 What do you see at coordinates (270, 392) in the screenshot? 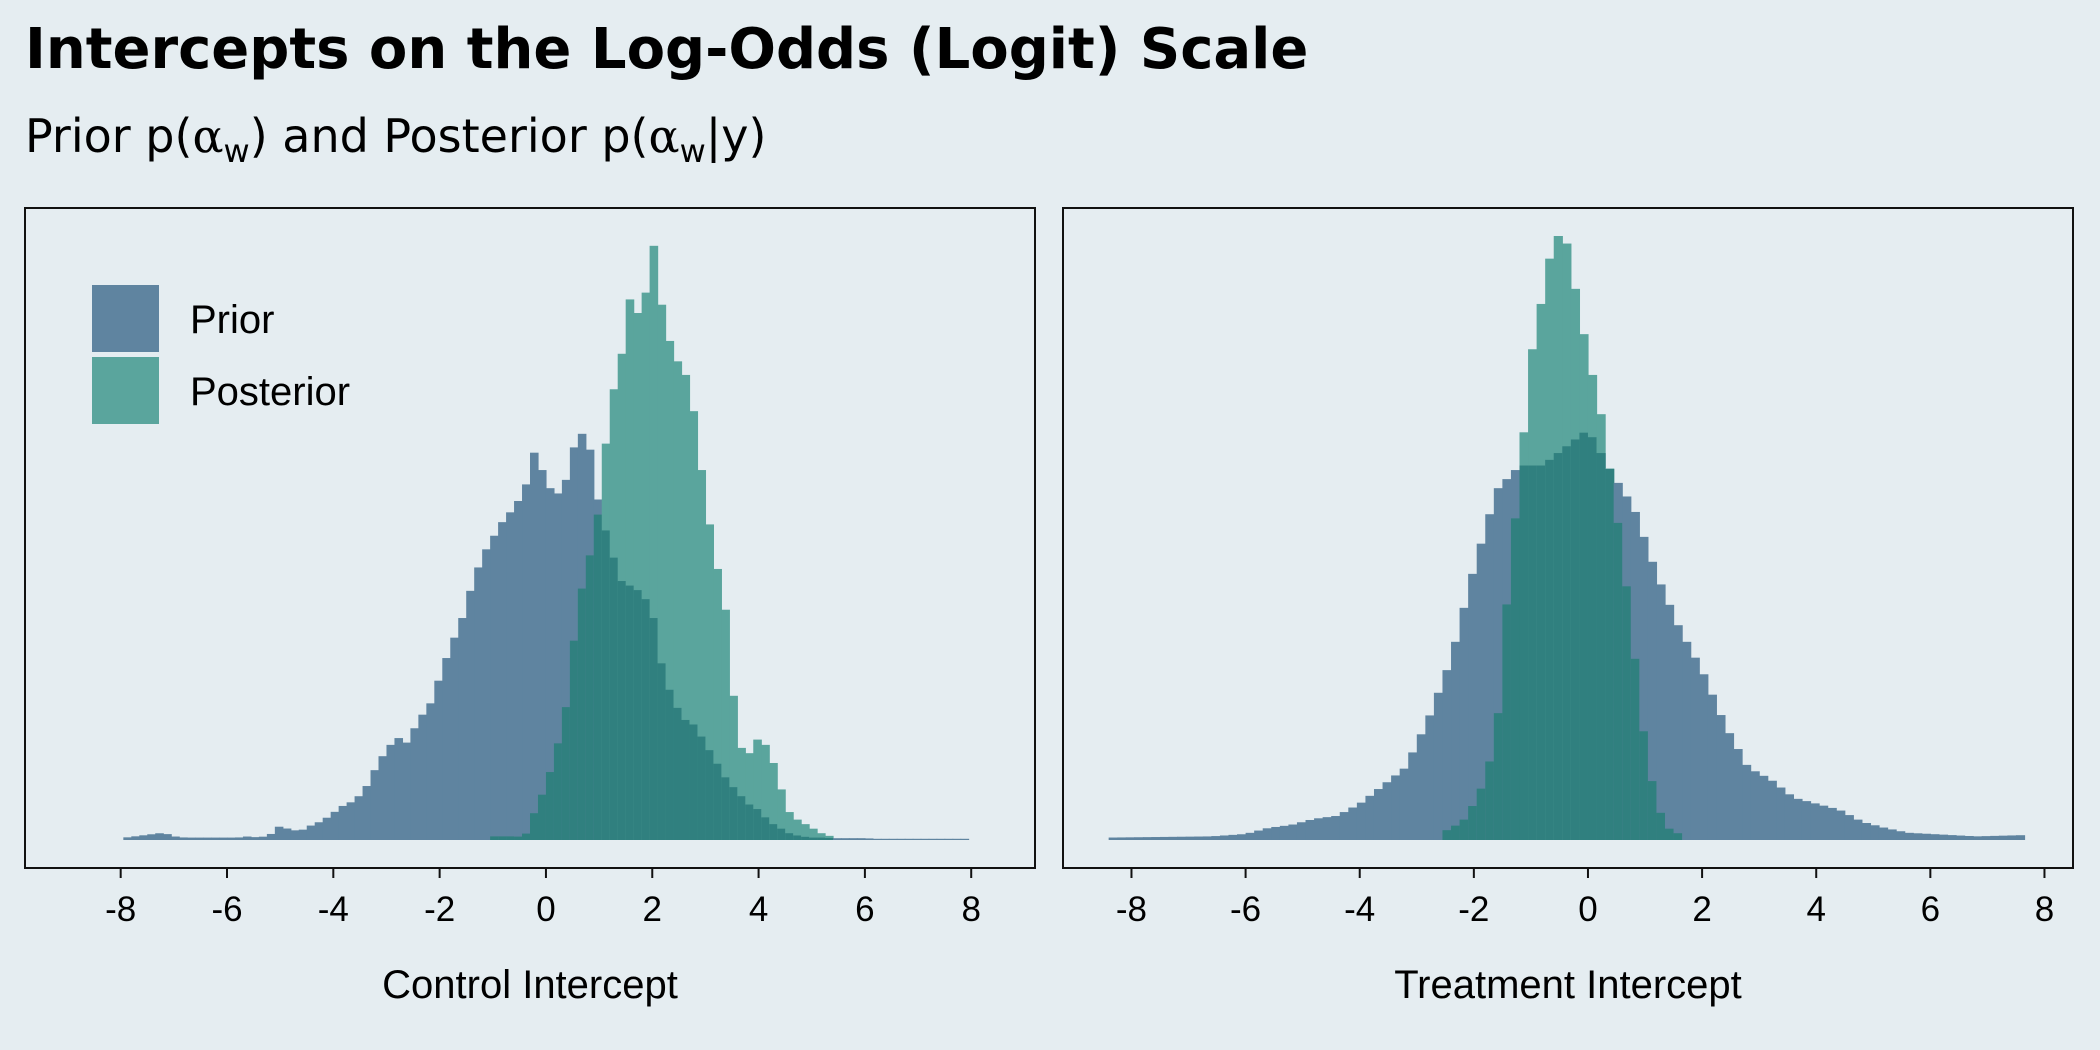
I see `legend-label-posterior: Posterior` at bounding box center [270, 392].